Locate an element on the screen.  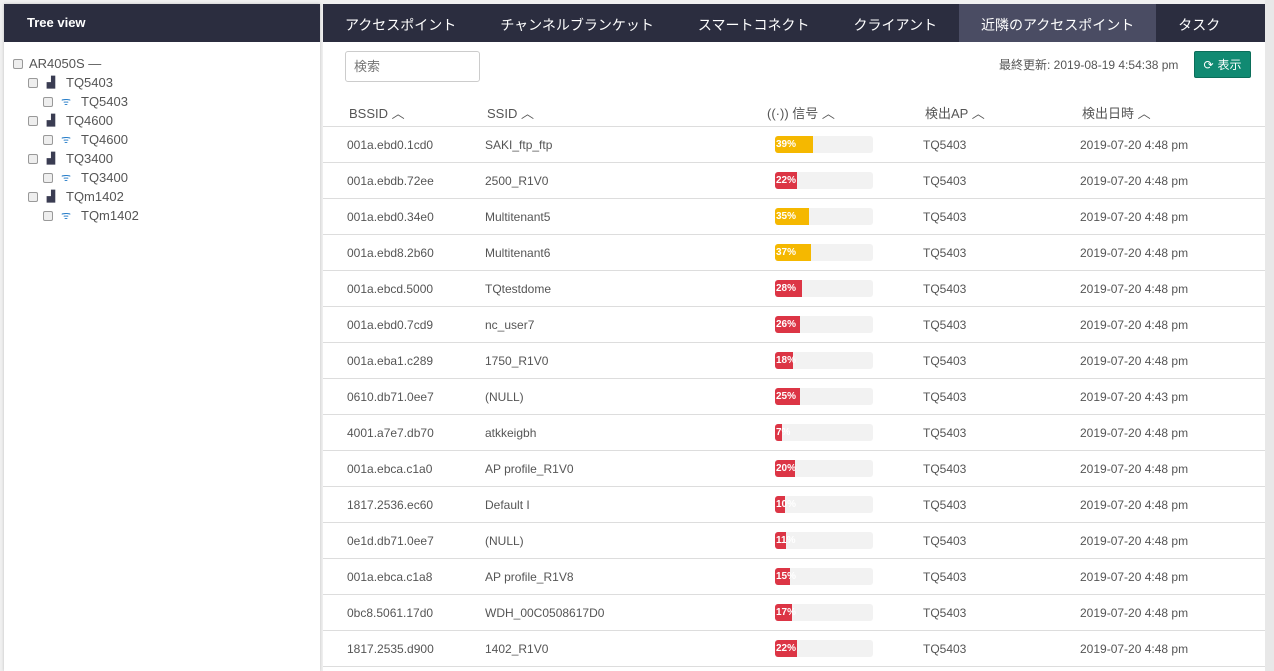
tree-node-device: ▟ TQm1402 is located at coordinates (162, 196).